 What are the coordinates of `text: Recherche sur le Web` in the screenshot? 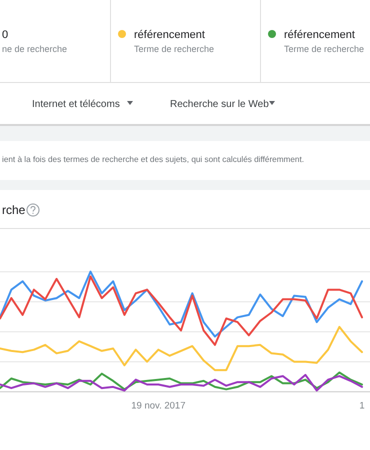 It's located at (220, 104).